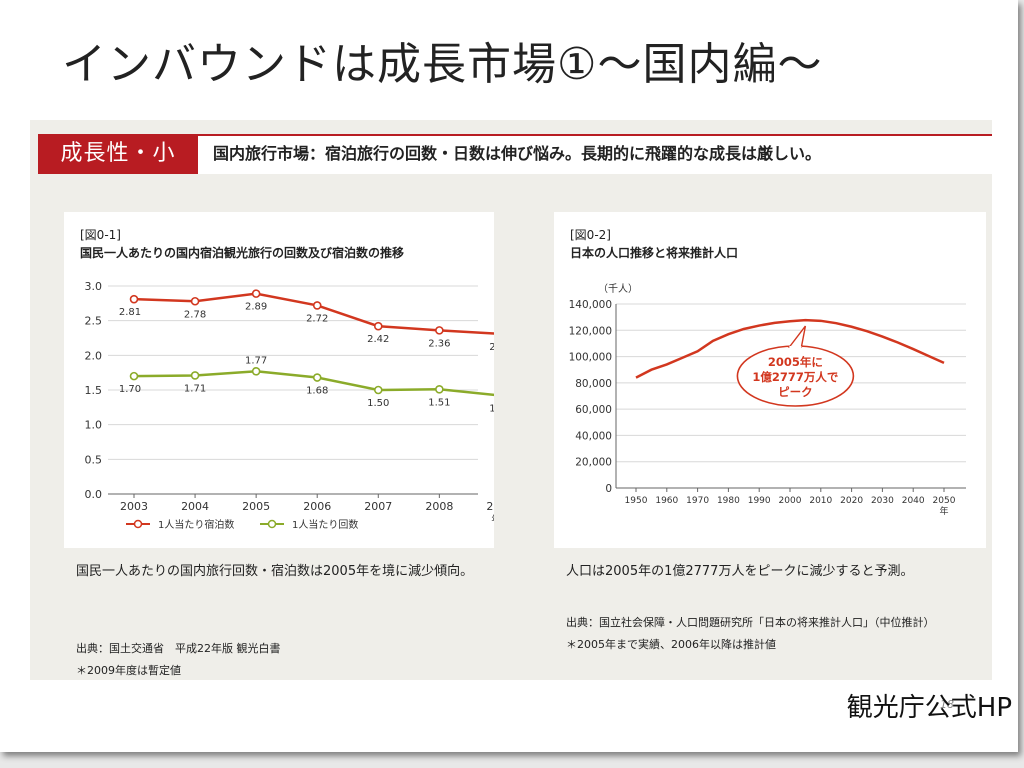 Image resolution: width=1024 pixels, height=768 pixels. What do you see at coordinates (195, 388) in the screenshot?
I see `data-label: 1.71` at bounding box center [195, 388].